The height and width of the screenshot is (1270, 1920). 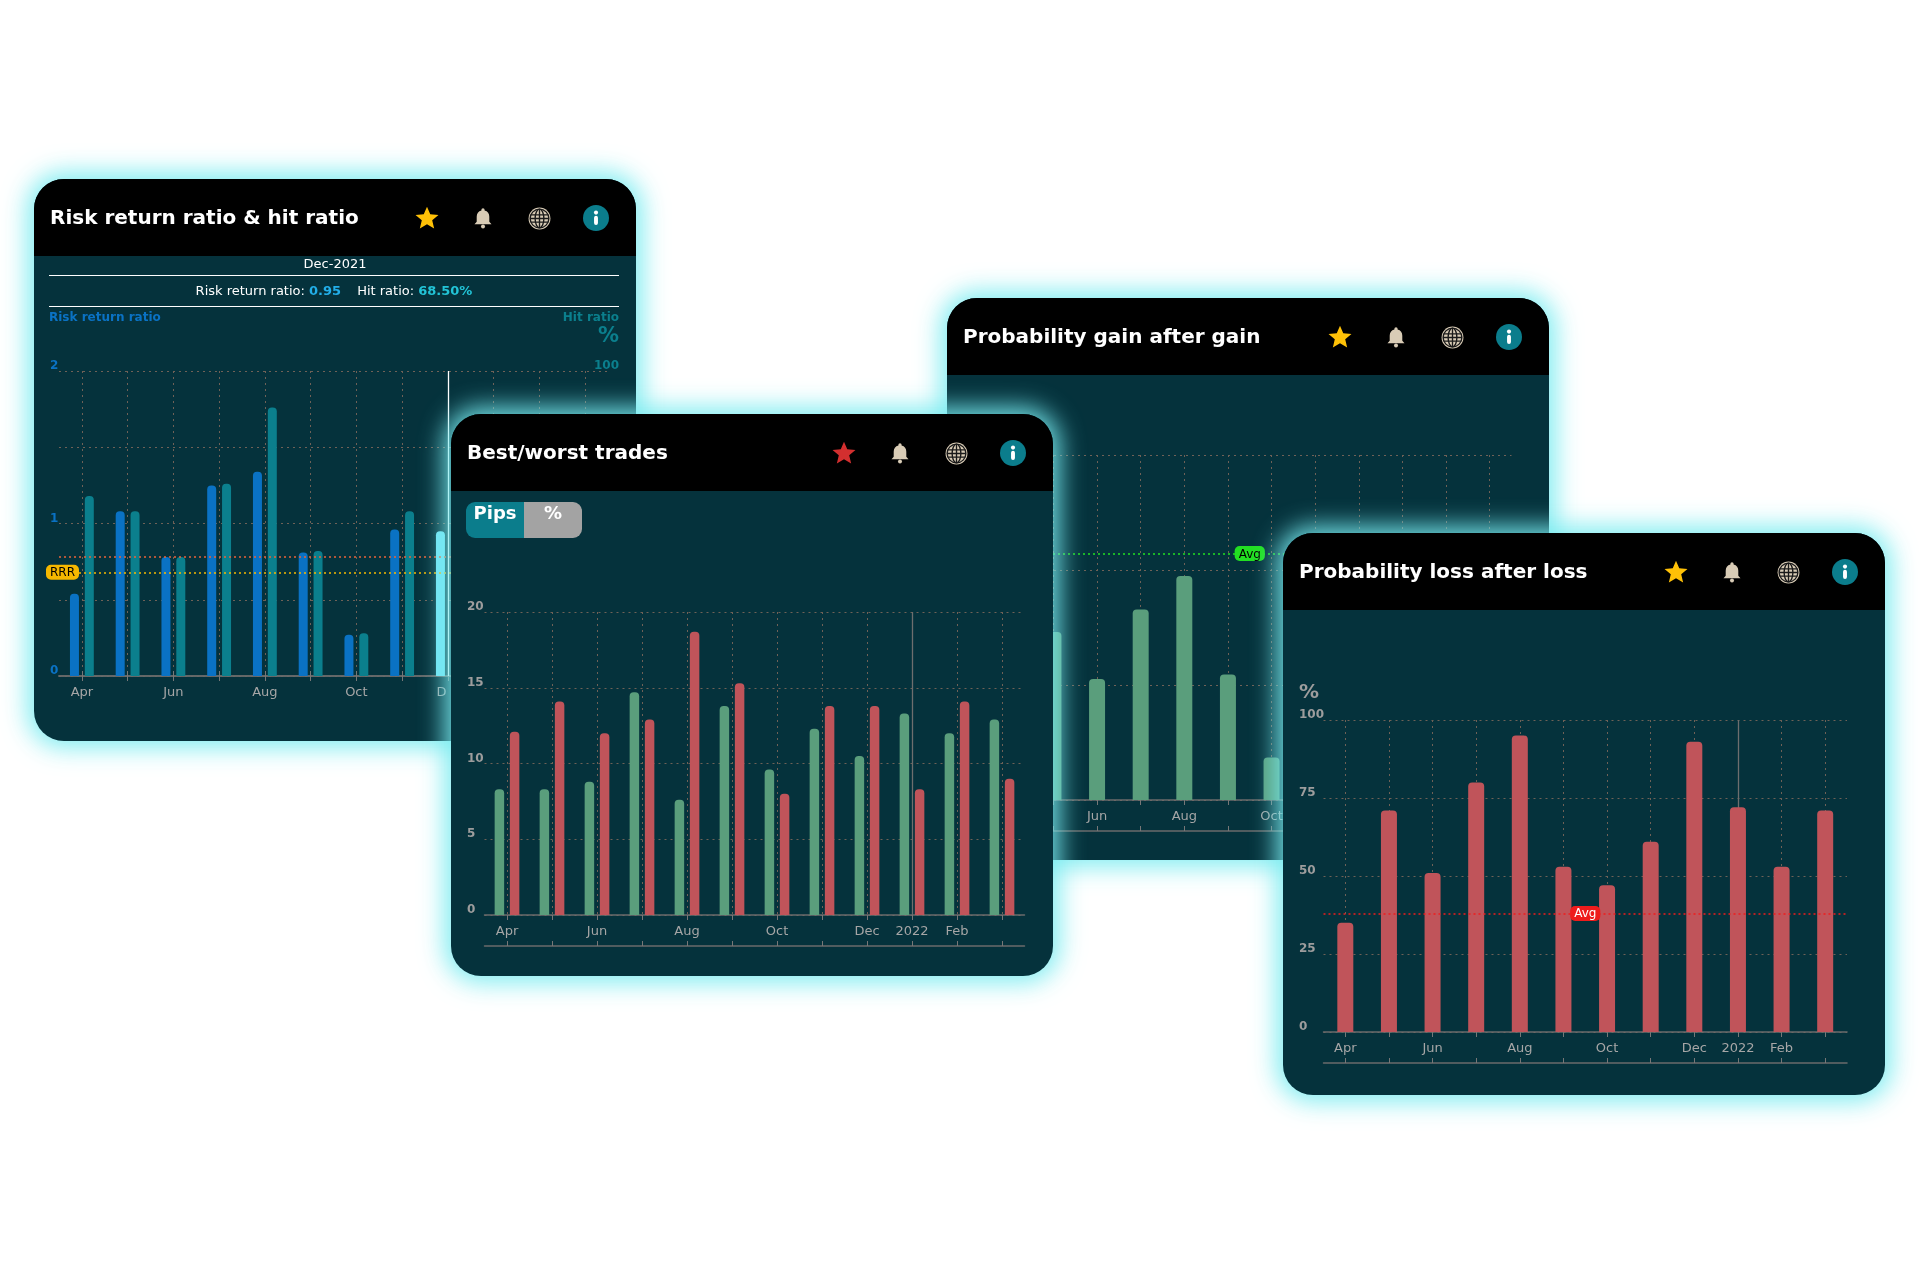 I want to click on y-axis-title: Risk return ratio, so click(x=105, y=317).